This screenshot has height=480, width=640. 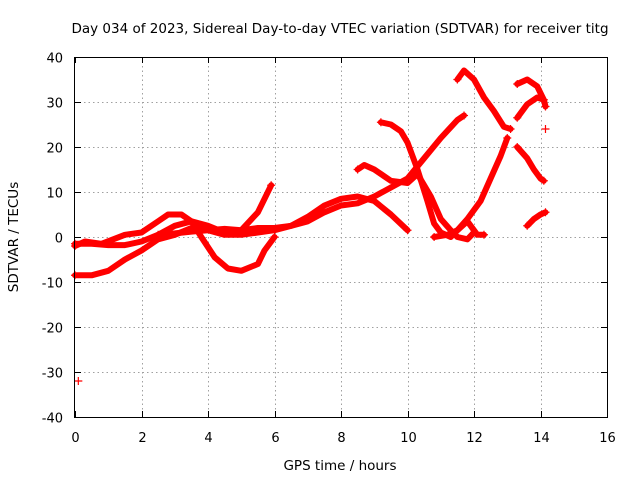 What do you see at coordinates (339, 466) in the screenshot?
I see `x-axis-title: GPS time / hours` at bounding box center [339, 466].